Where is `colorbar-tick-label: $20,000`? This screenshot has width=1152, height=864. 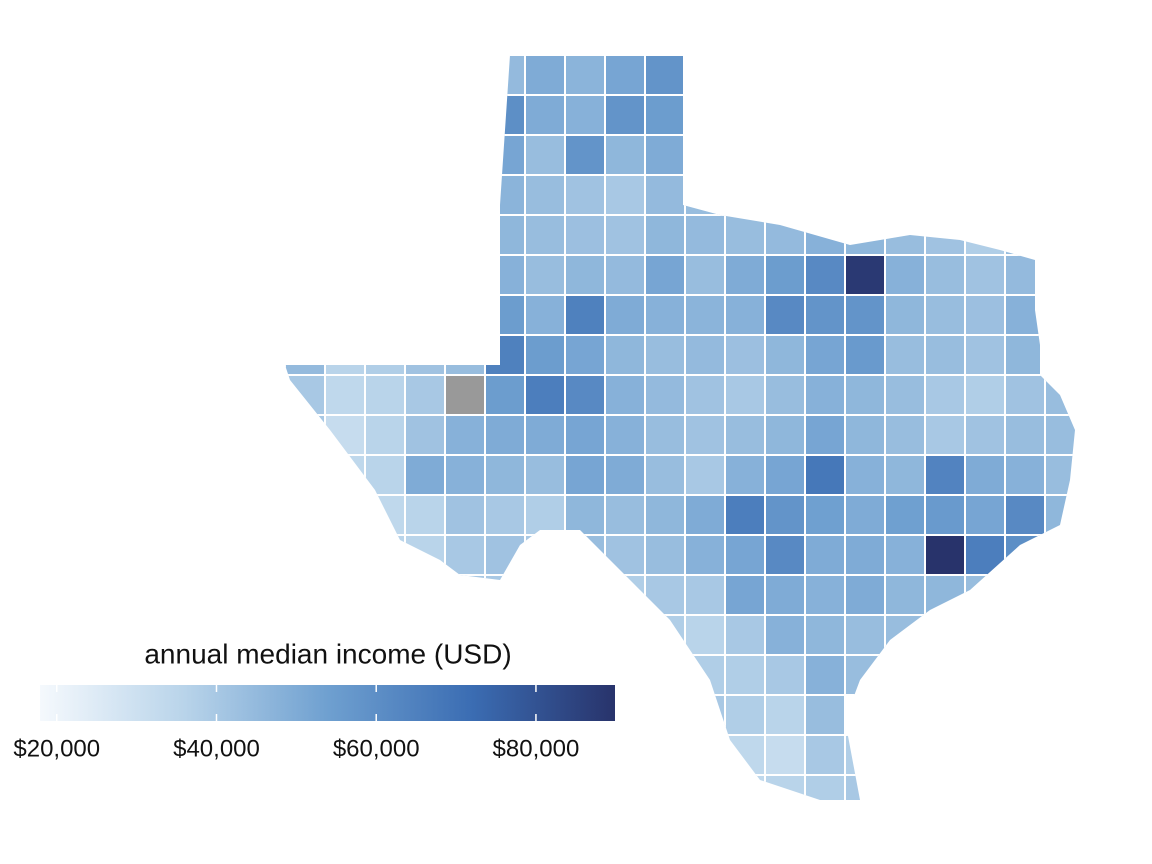
colorbar-tick-label: $20,000 is located at coordinates (56, 748).